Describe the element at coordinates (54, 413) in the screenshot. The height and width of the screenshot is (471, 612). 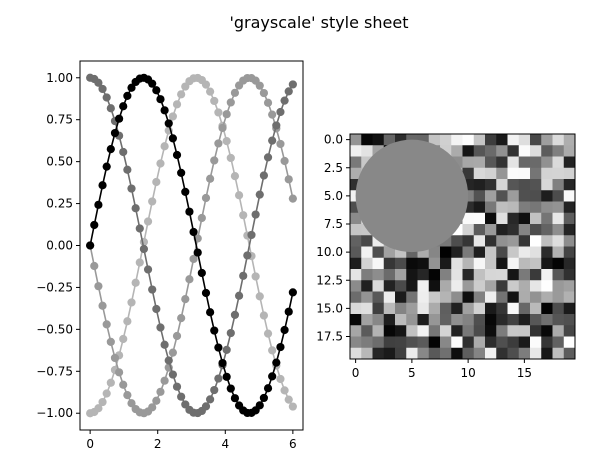
I see `y-tick-label: −1.00` at that location.